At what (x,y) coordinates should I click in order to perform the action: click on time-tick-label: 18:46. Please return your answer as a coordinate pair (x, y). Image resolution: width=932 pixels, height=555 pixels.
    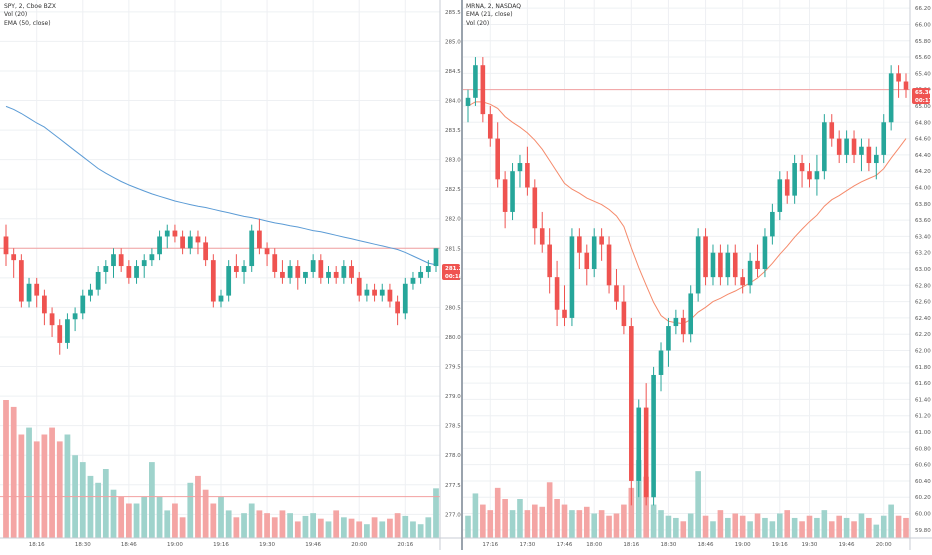
    Looking at the image, I should click on (706, 545).